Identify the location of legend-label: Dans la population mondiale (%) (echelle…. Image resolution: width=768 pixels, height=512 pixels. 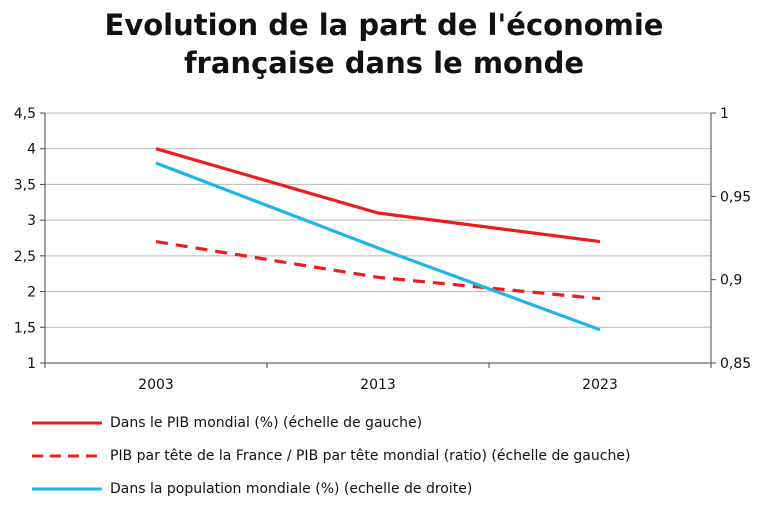
(291, 488).